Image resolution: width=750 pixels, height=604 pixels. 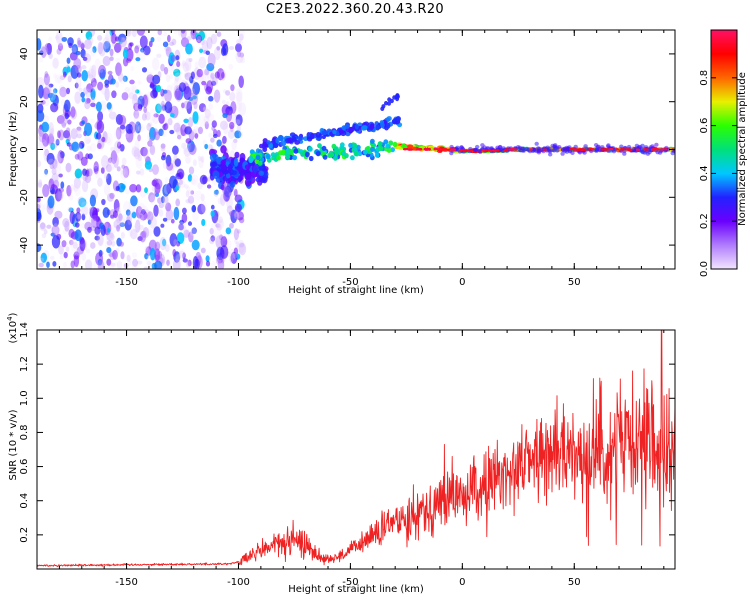 I want to click on y-tick-label: -40, so click(x=24, y=245).